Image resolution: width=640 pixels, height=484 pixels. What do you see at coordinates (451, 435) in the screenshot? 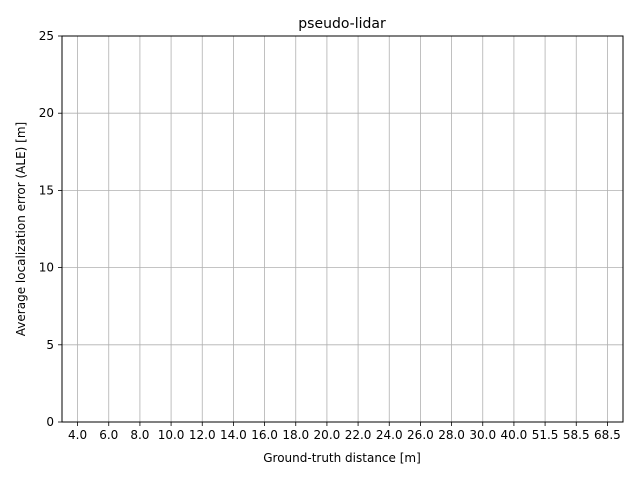
I see `x-tick-label: 28.0` at bounding box center [451, 435].